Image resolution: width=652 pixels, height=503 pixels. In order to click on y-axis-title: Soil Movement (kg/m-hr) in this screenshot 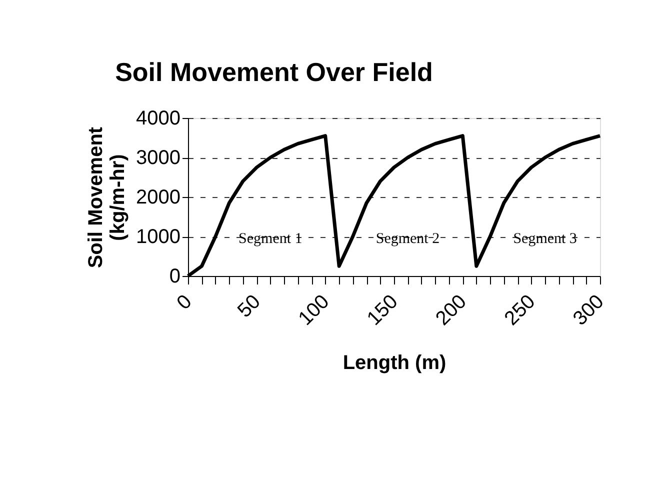, I will do `click(107, 197)`.